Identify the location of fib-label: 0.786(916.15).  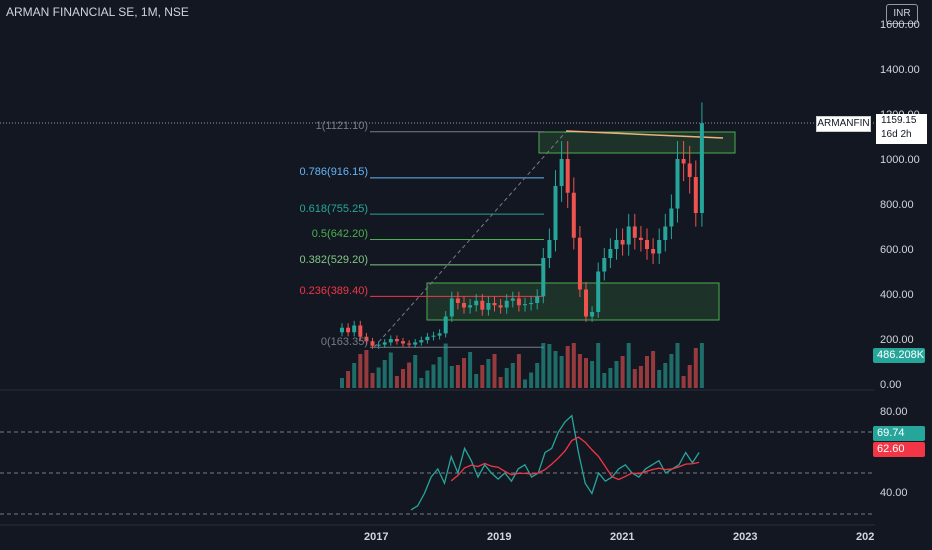
(334, 172).